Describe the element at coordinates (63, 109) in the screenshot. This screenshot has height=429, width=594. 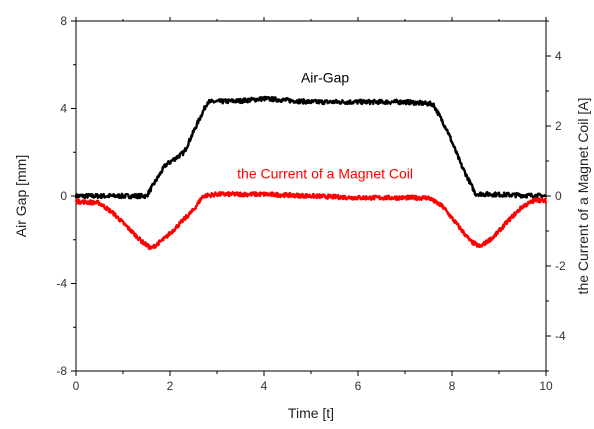
I see `y-left-tick-label: 4` at that location.